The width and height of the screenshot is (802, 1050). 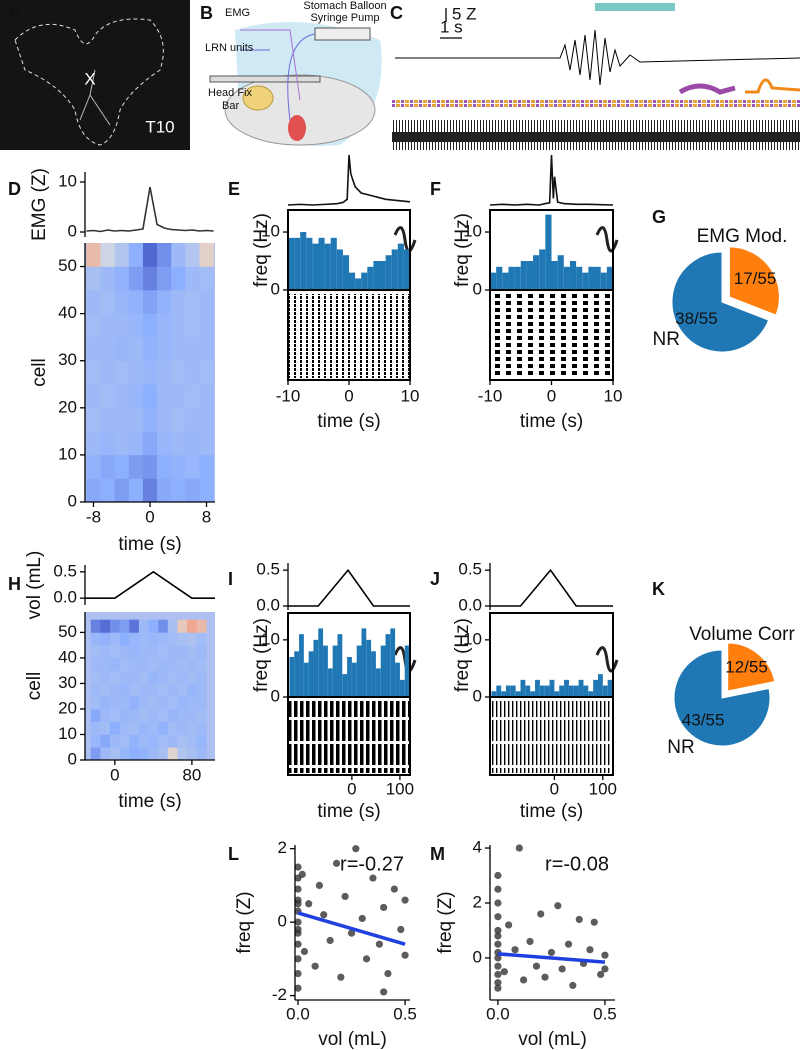 What do you see at coordinates (451, 26) in the screenshot?
I see `scale-label: 1 s` at bounding box center [451, 26].